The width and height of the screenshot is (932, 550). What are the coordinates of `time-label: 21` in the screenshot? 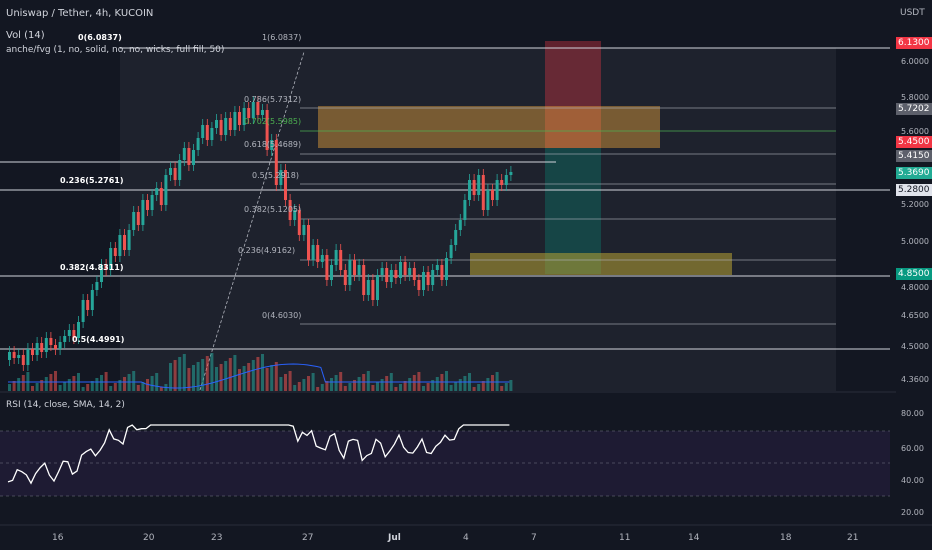 It's located at (853, 538).